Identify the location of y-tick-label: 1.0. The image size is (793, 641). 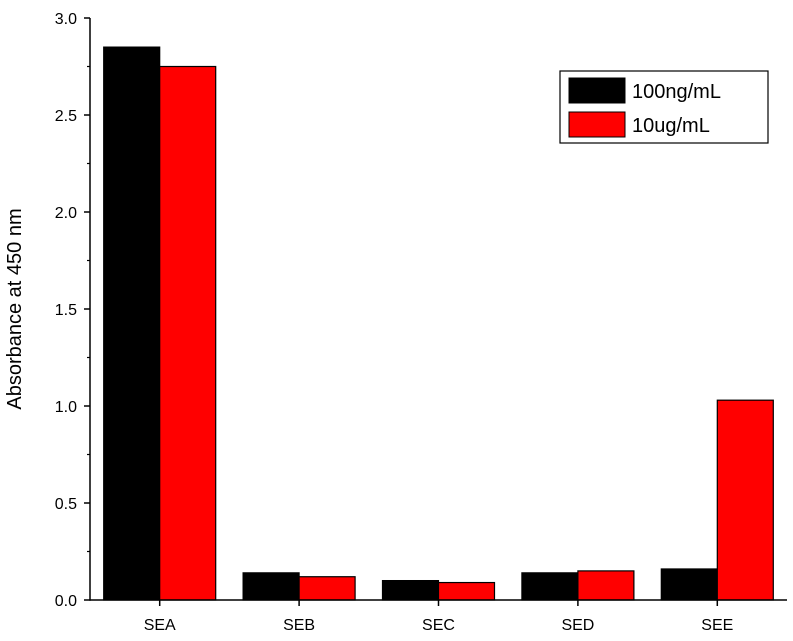
(66, 407).